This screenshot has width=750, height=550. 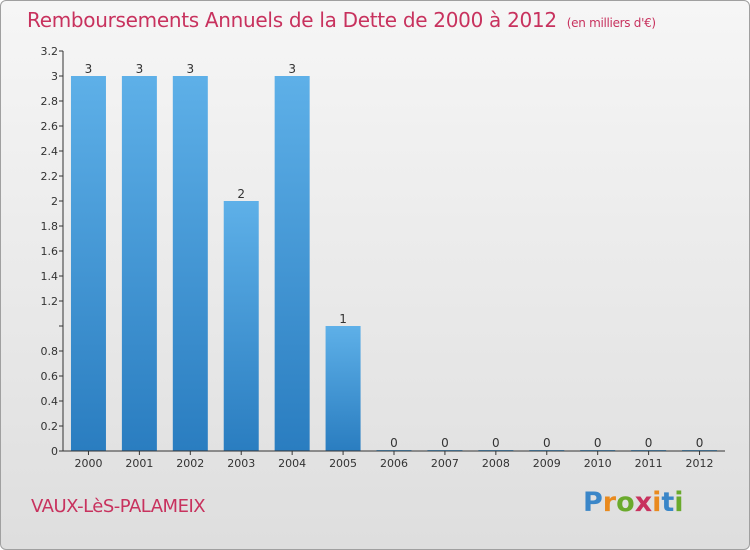 I want to click on y-tick-label: 3.2, so click(x=50, y=51).